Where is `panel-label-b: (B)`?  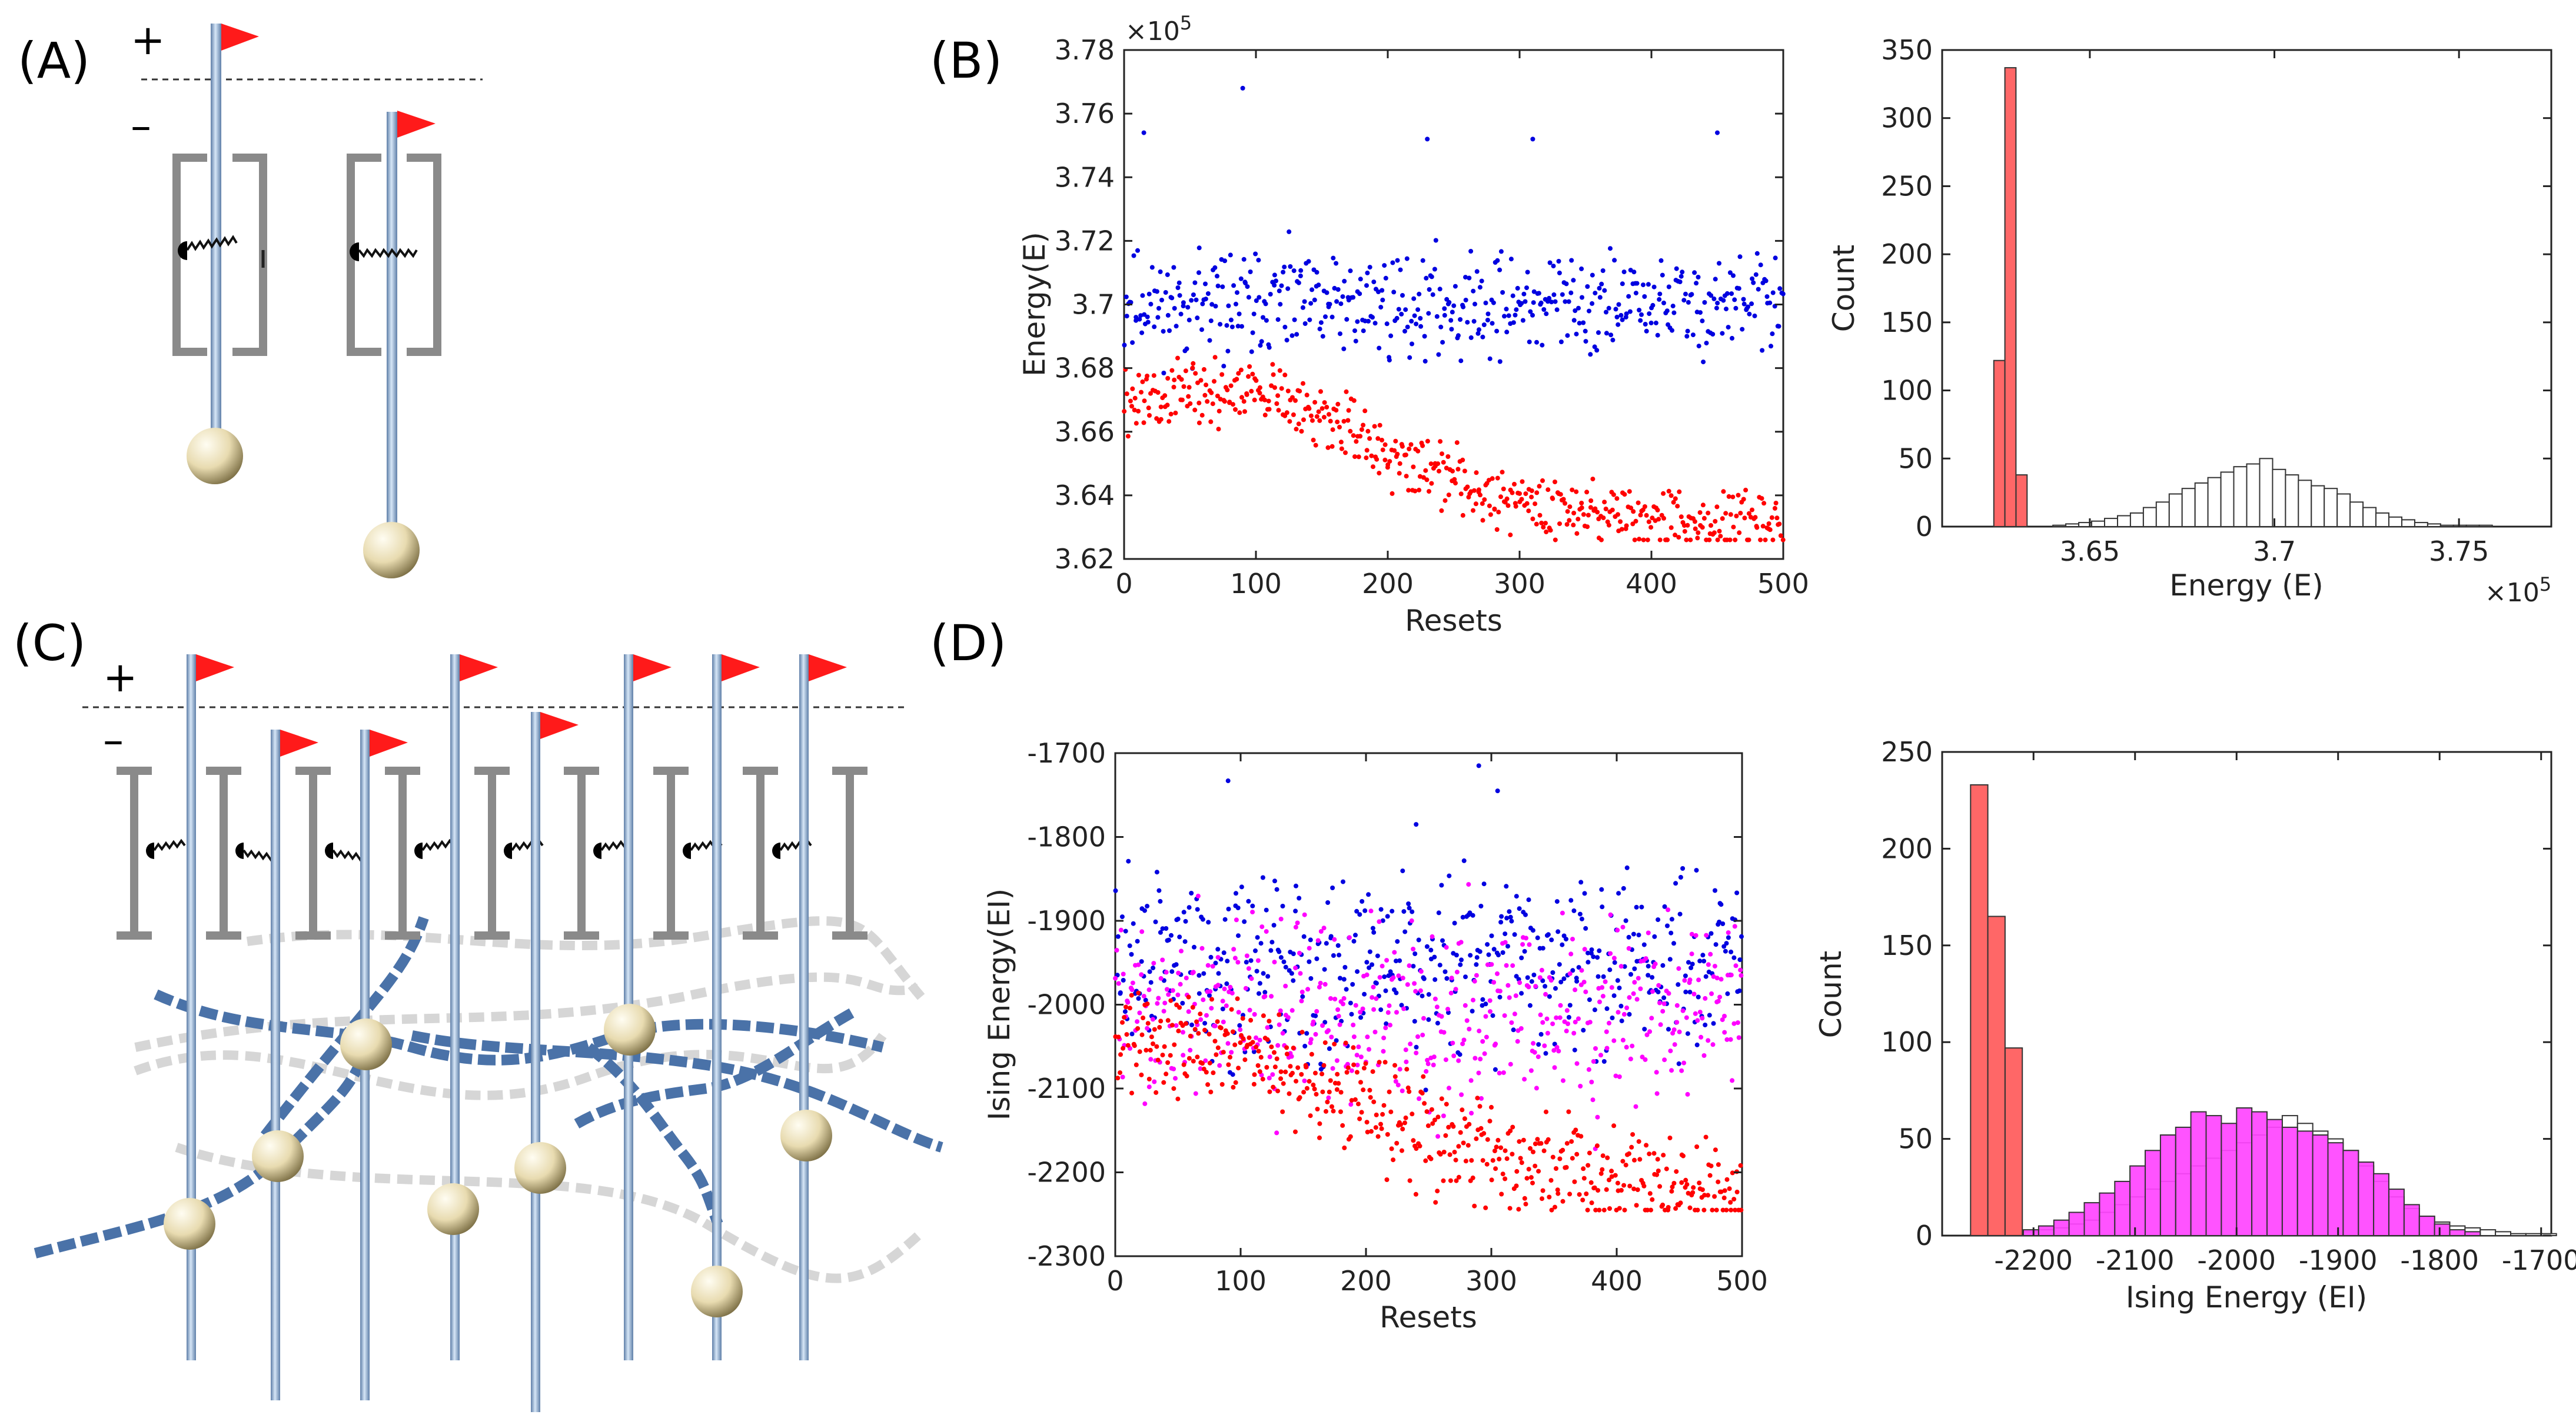
panel-label-b: (B) is located at coordinates (966, 60).